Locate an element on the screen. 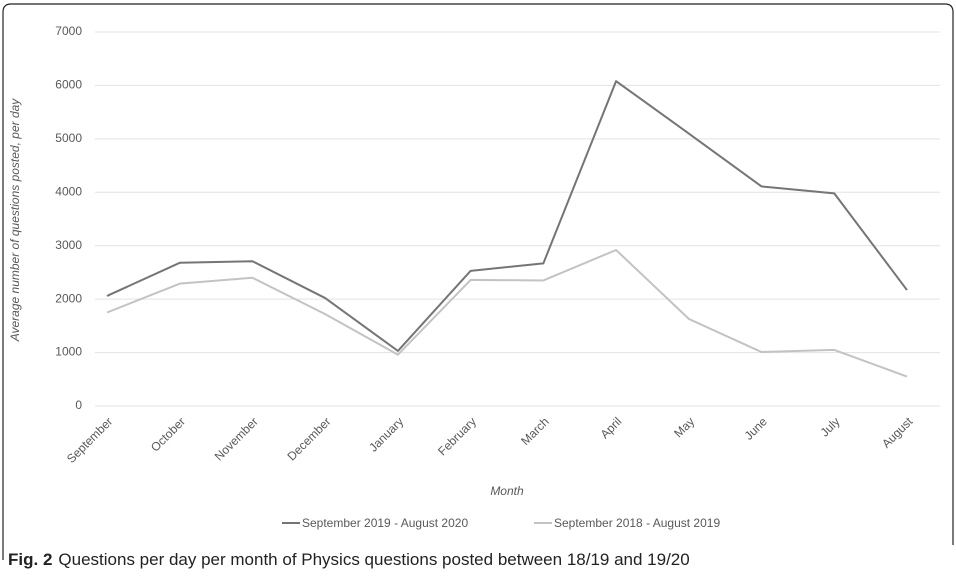 The width and height of the screenshot is (956, 579). x-tick-label: December is located at coordinates (309, 438).